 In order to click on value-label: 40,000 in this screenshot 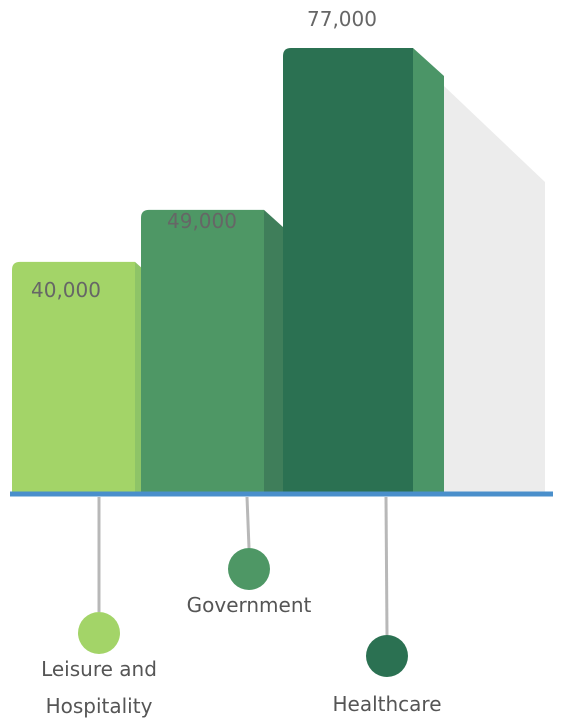, I will do `click(66, 290)`.